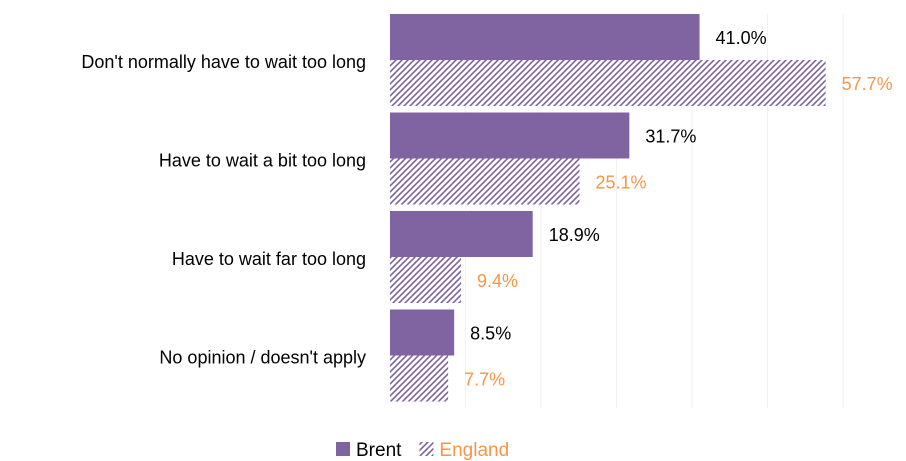  What do you see at coordinates (497, 281) in the screenshot?
I see `value-label-england: 9.4%` at bounding box center [497, 281].